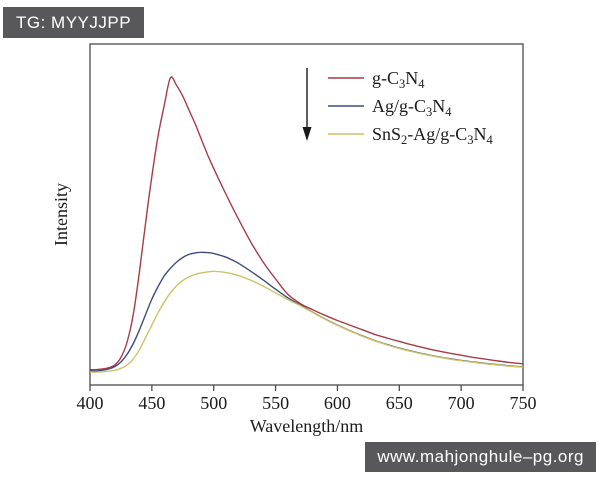  What do you see at coordinates (275, 403) in the screenshot?
I see `x-tick-label: 550` at bounding box center [275, 403].